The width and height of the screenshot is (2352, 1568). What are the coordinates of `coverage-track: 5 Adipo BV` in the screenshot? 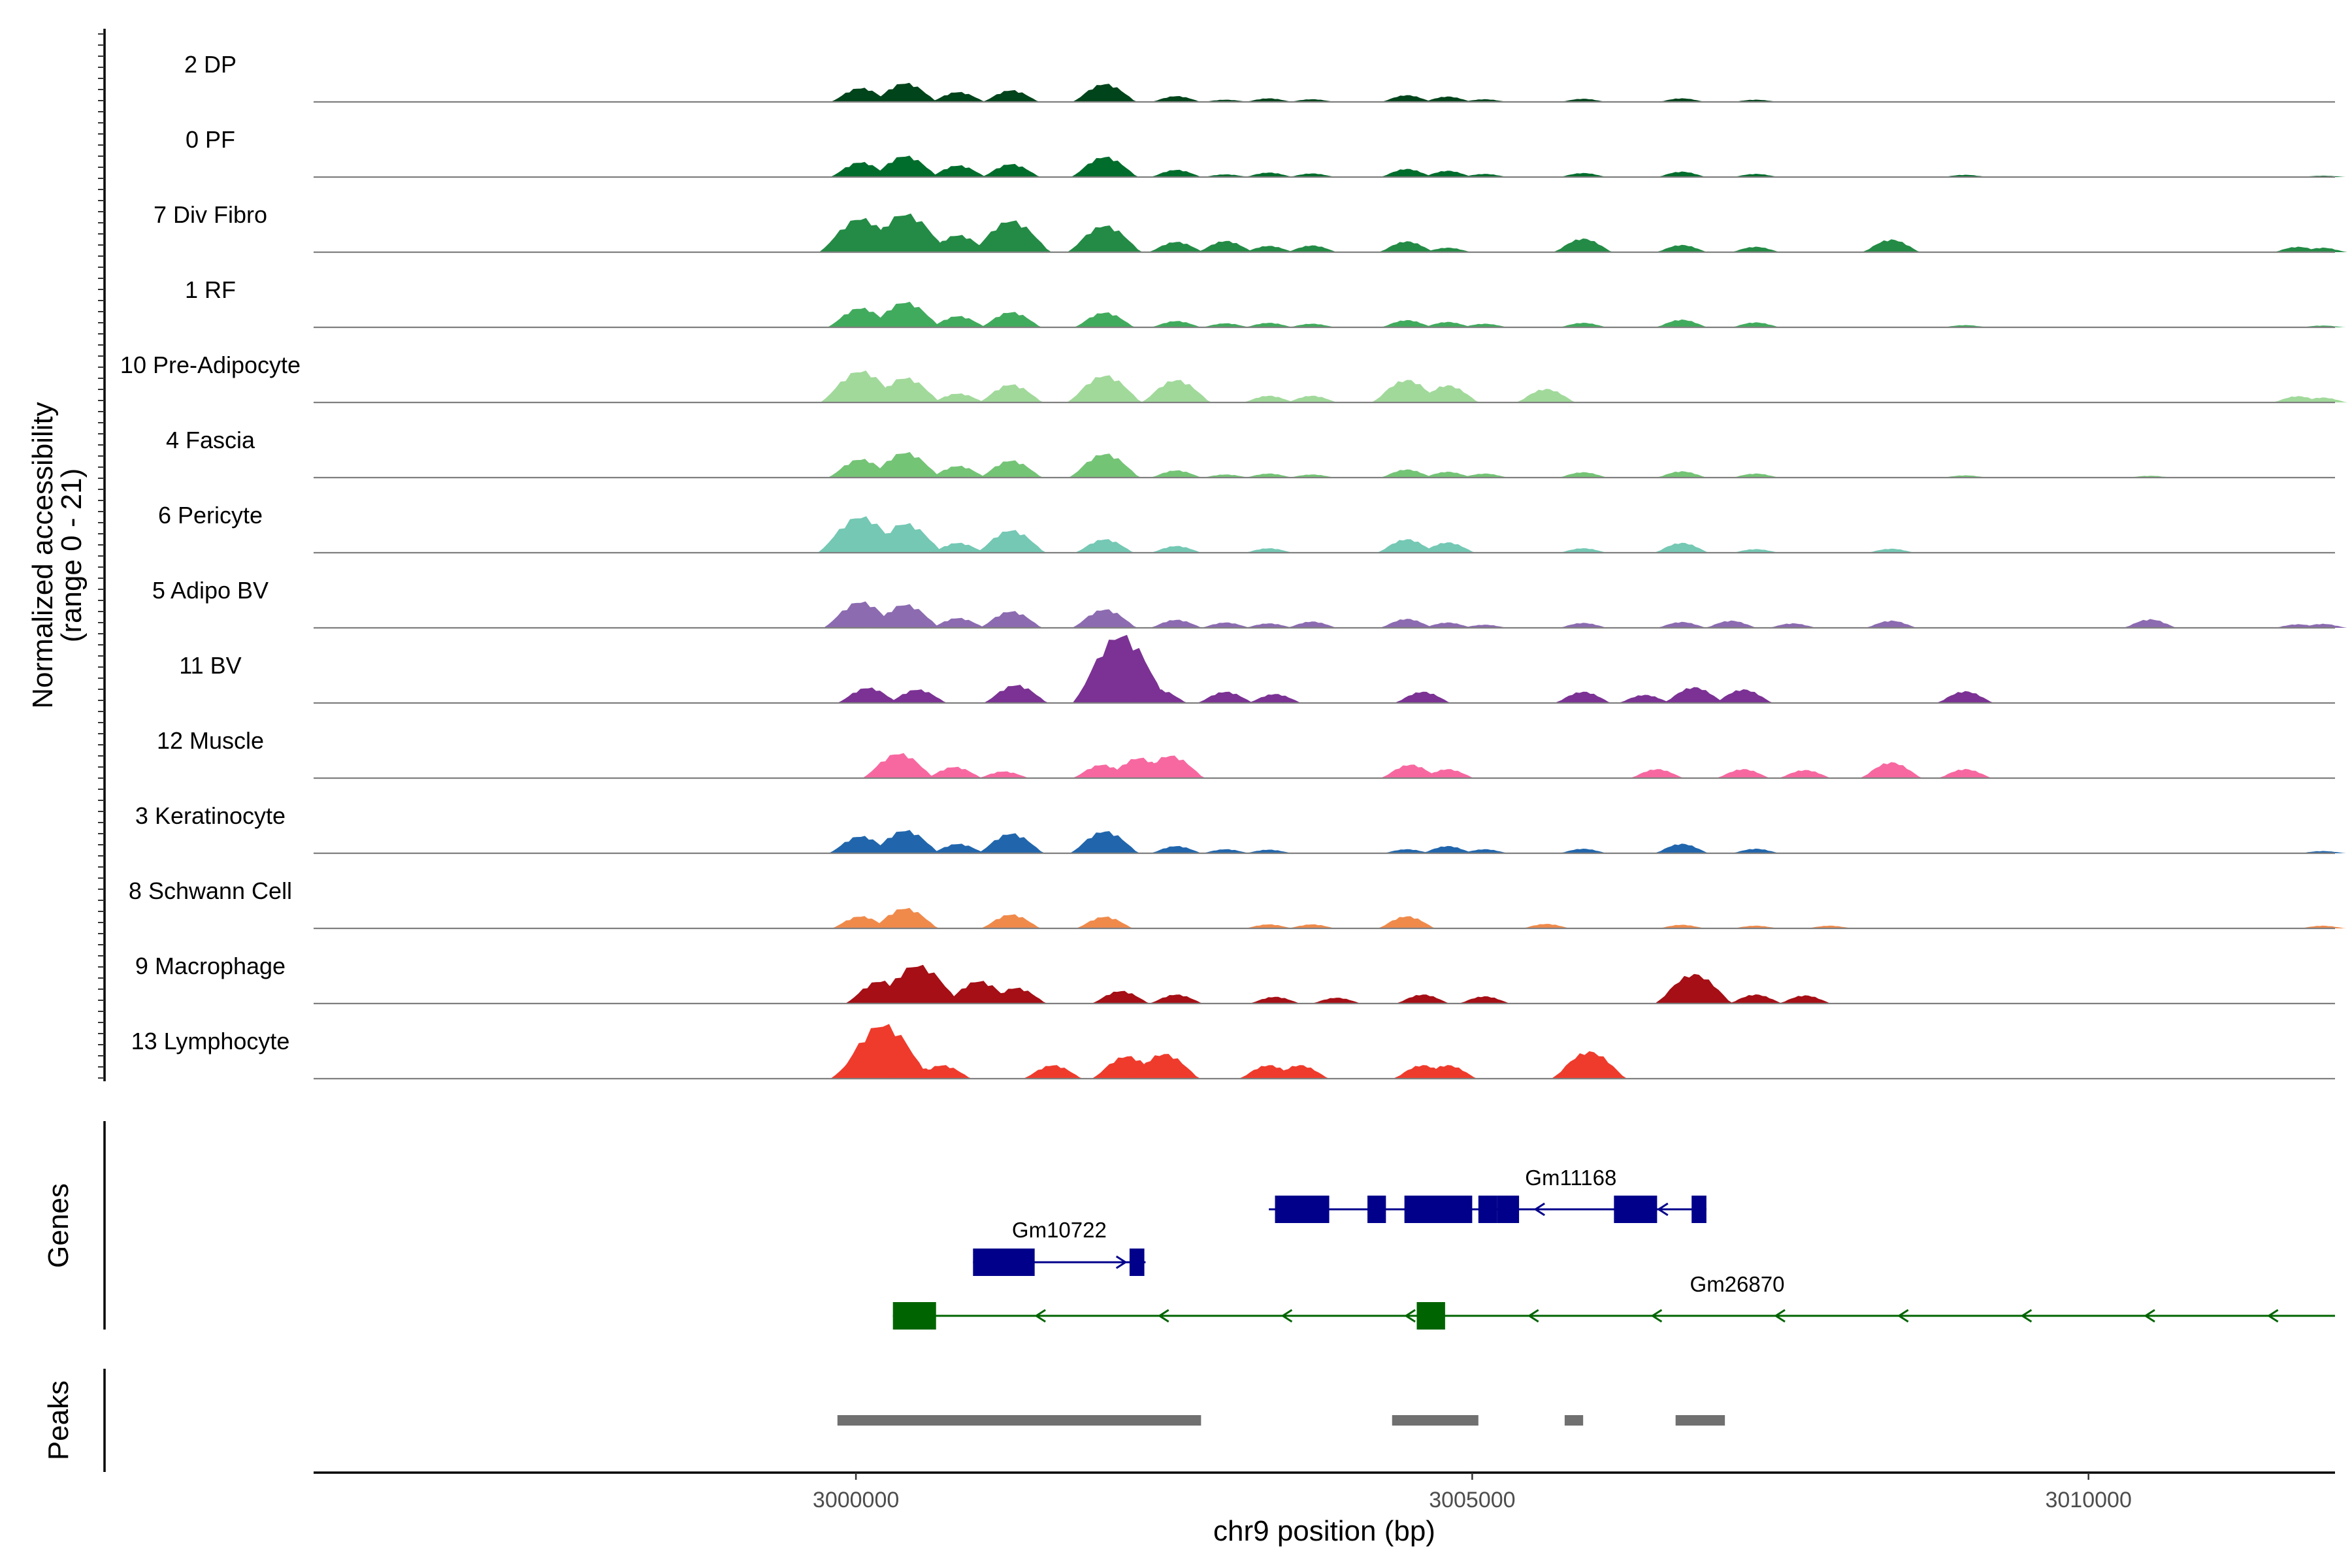 It's located at (1249, 603).